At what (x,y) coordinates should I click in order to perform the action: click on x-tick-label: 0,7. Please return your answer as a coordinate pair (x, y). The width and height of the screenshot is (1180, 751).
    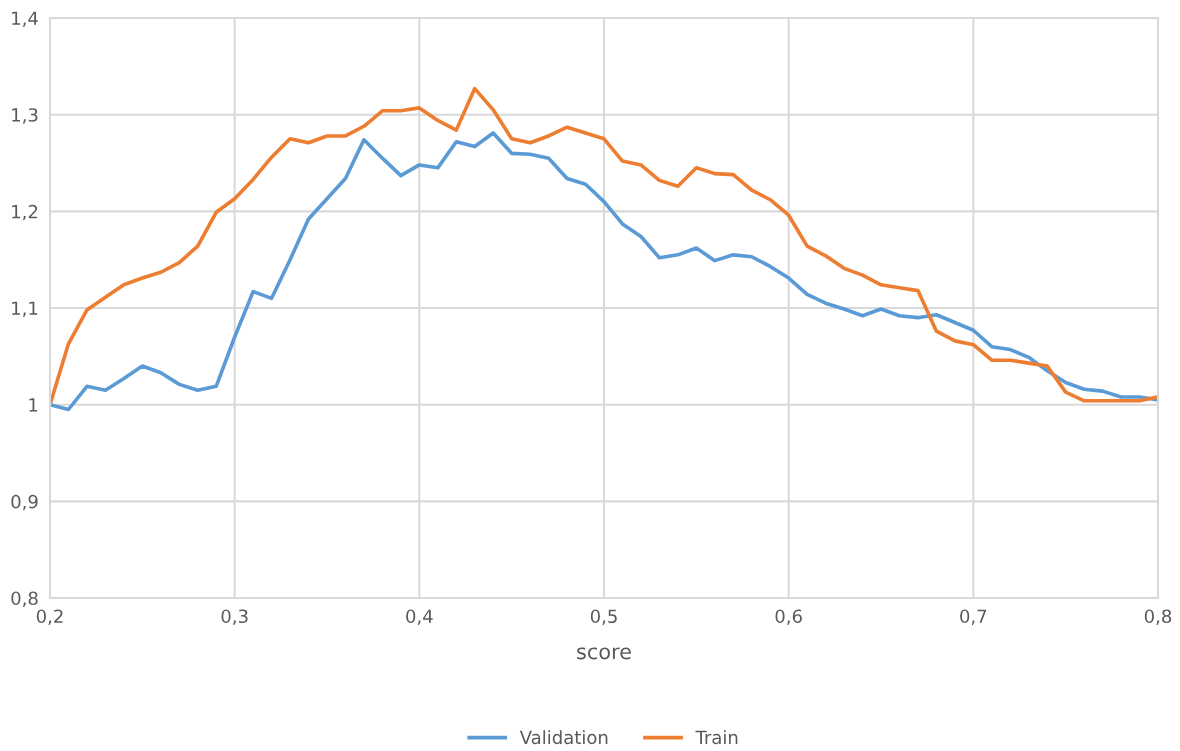
    Looking at the image, I should click on (973, 617).